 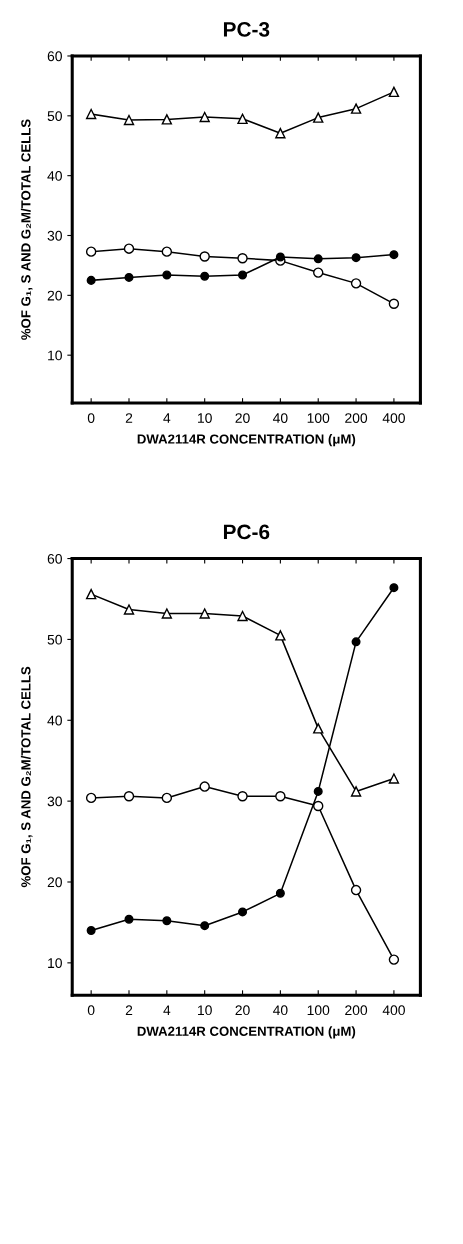 I want to click on chart-title: PC-3, so click(x=246, y=29).